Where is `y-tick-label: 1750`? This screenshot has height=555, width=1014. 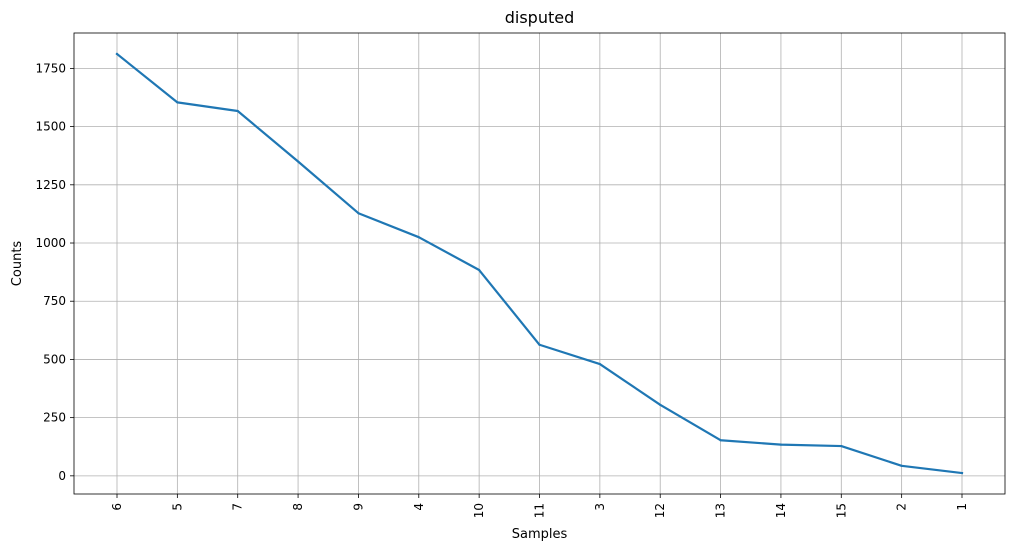 y-tick-label: 1750 is located at coordinates (50, 68).